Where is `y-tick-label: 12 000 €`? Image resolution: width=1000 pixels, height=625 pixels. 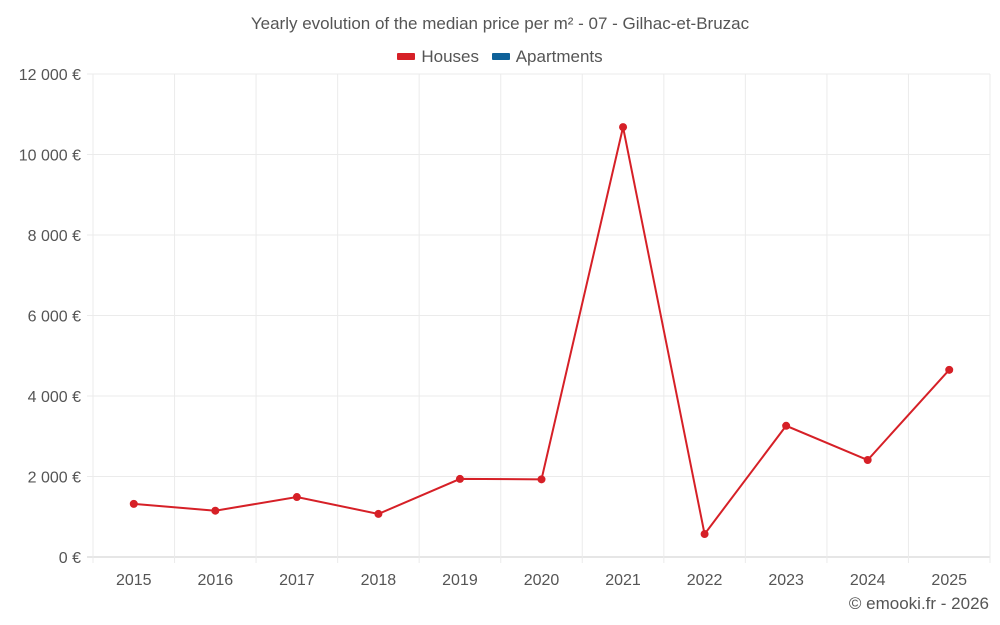
y-tick-label: 12 000 € is located at coordinates (50, 75).